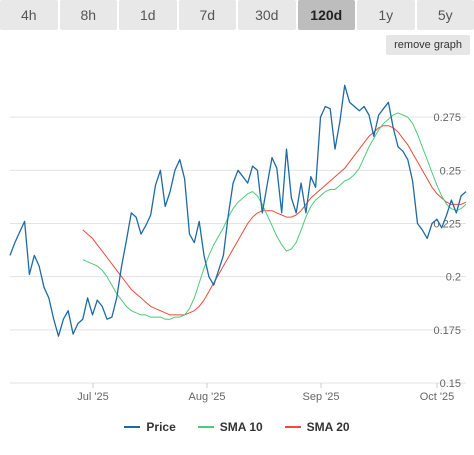  Describe the element at coordinates (207, 15) in the screenshot. I see `tab-7d: 7d` at that location.